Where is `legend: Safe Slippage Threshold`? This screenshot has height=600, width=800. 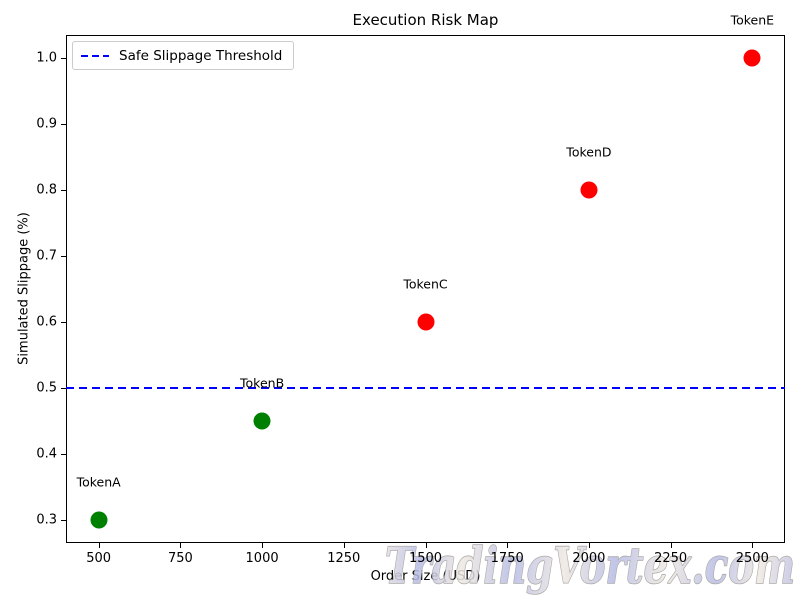
legend: Safe Slippage Threshold is located at coordinates (183, 55).